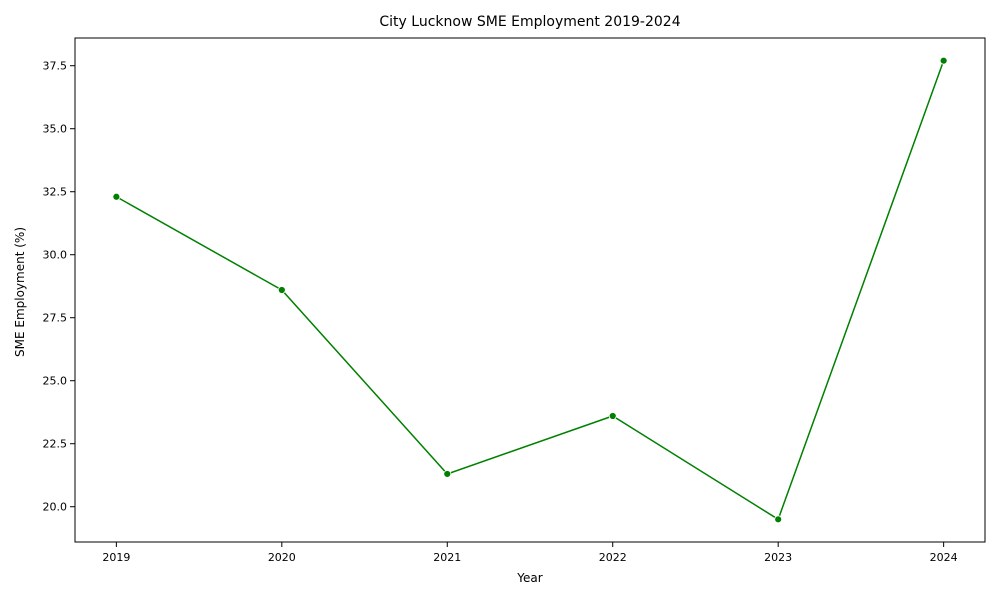  I want to click on x-tick-label: 2021, so click(447, 557).